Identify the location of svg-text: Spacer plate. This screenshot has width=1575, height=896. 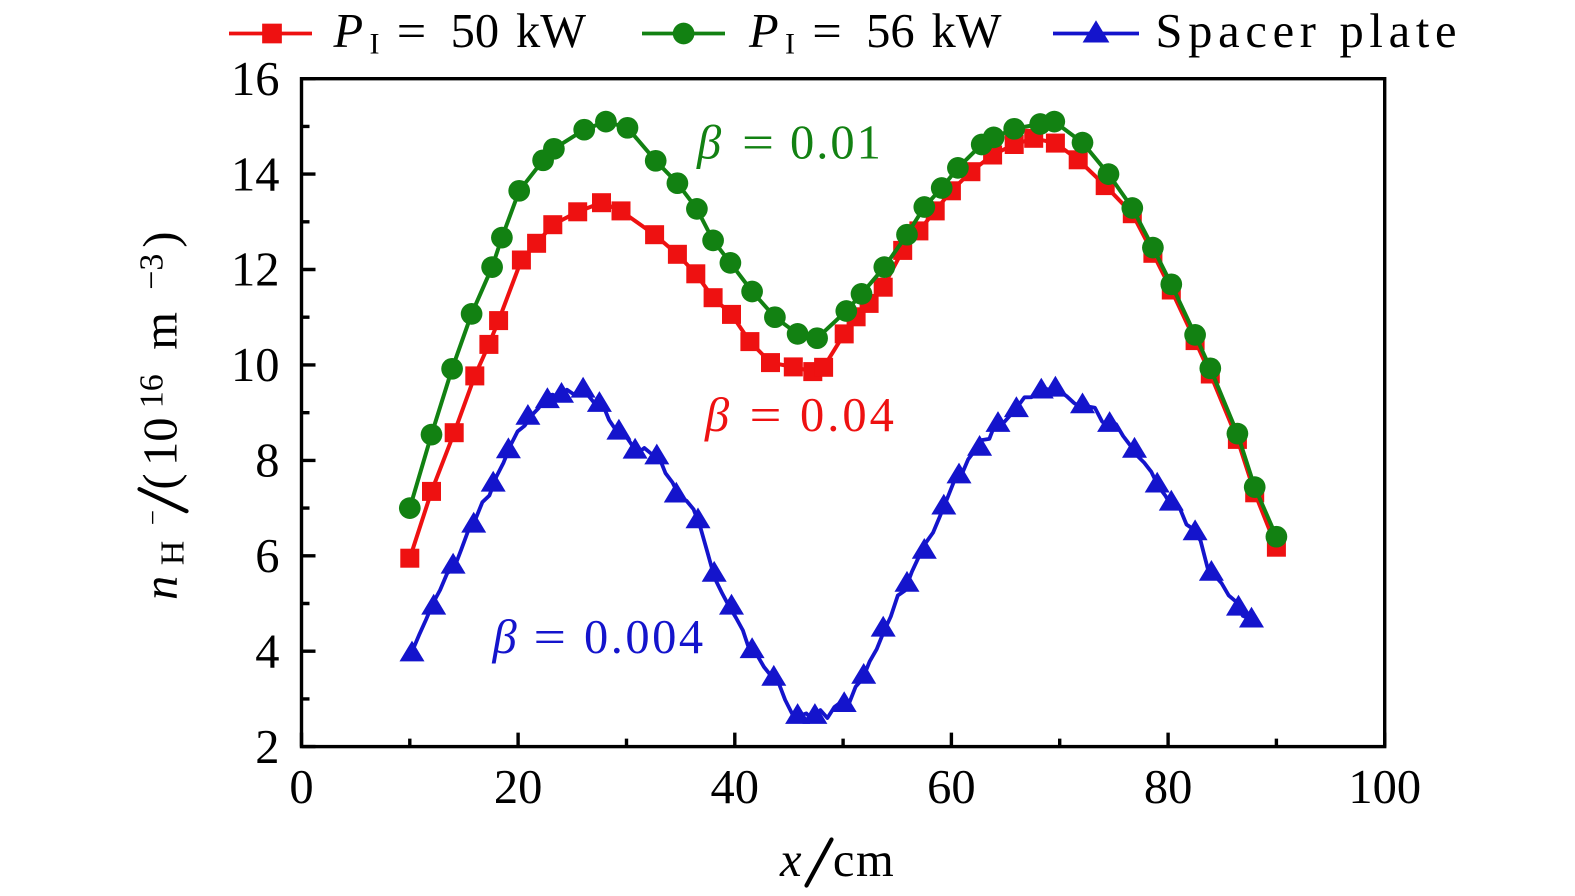
(1309, 31).